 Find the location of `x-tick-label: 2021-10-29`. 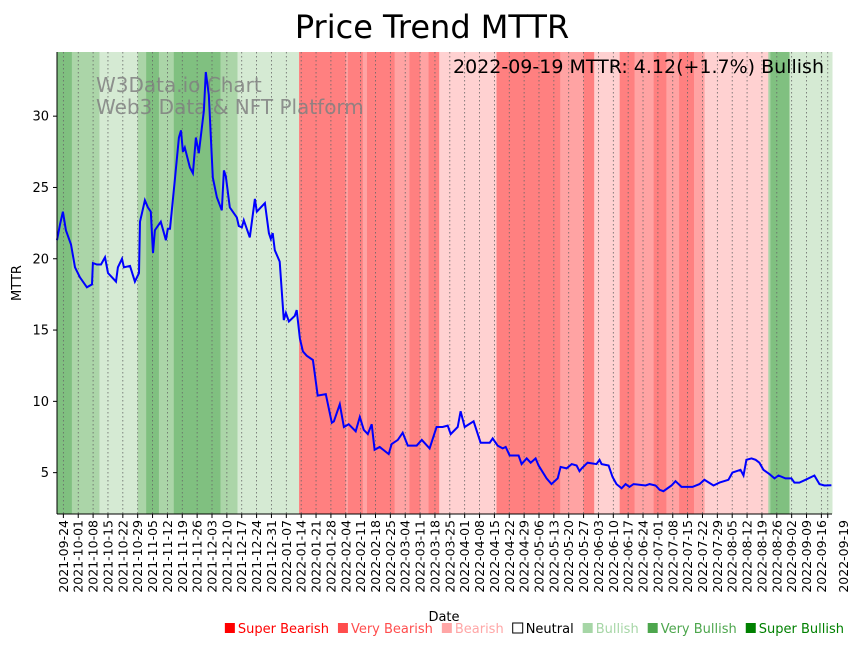

x-tick-label: 2021-10-29 is located at coordinates (137, 556).